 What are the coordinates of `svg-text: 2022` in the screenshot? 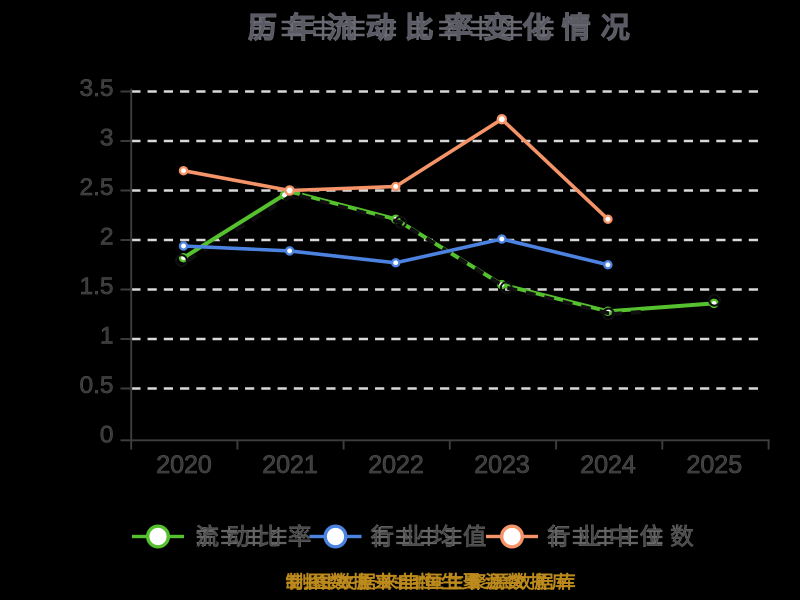 It's located at (396, 465).